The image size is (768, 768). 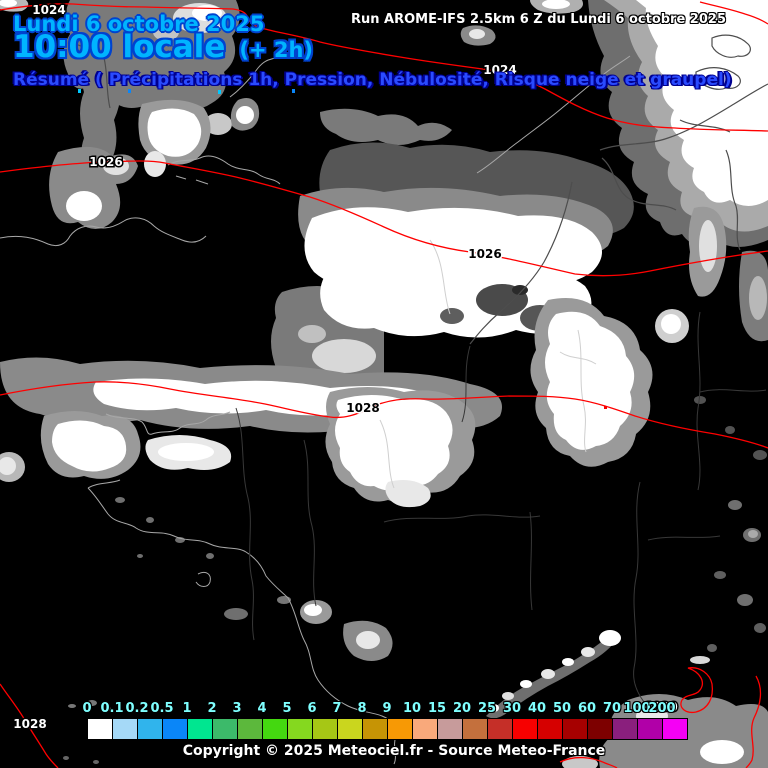 I want to click on scale-tick-label: 60, so click(x=587, y=708).